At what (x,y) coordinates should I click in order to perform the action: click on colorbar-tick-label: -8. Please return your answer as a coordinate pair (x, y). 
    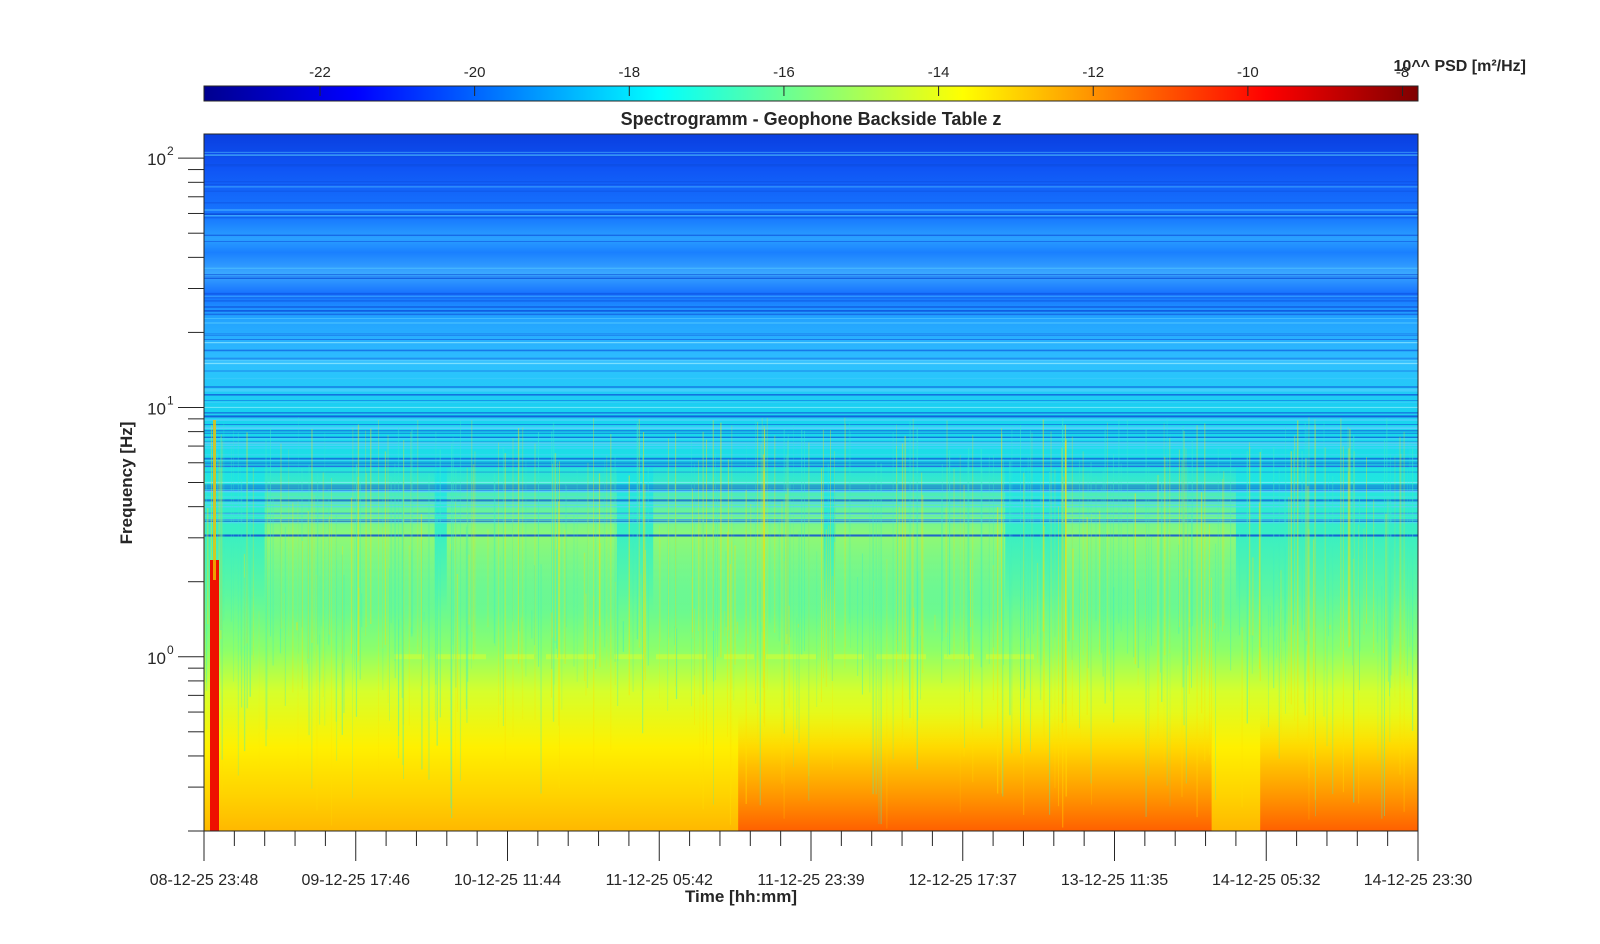
    Looking at the image, I should click on (1402, 72).